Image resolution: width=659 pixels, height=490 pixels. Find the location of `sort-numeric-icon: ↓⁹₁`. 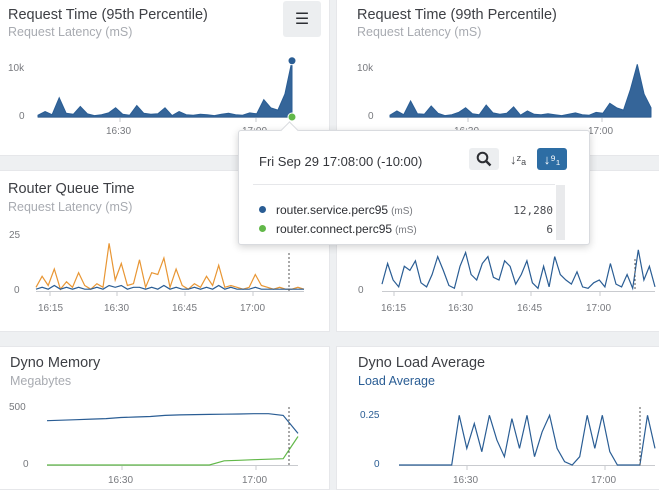

sort-numeric-icon: ↓⁹₁ is located at coordinates (552, 159).